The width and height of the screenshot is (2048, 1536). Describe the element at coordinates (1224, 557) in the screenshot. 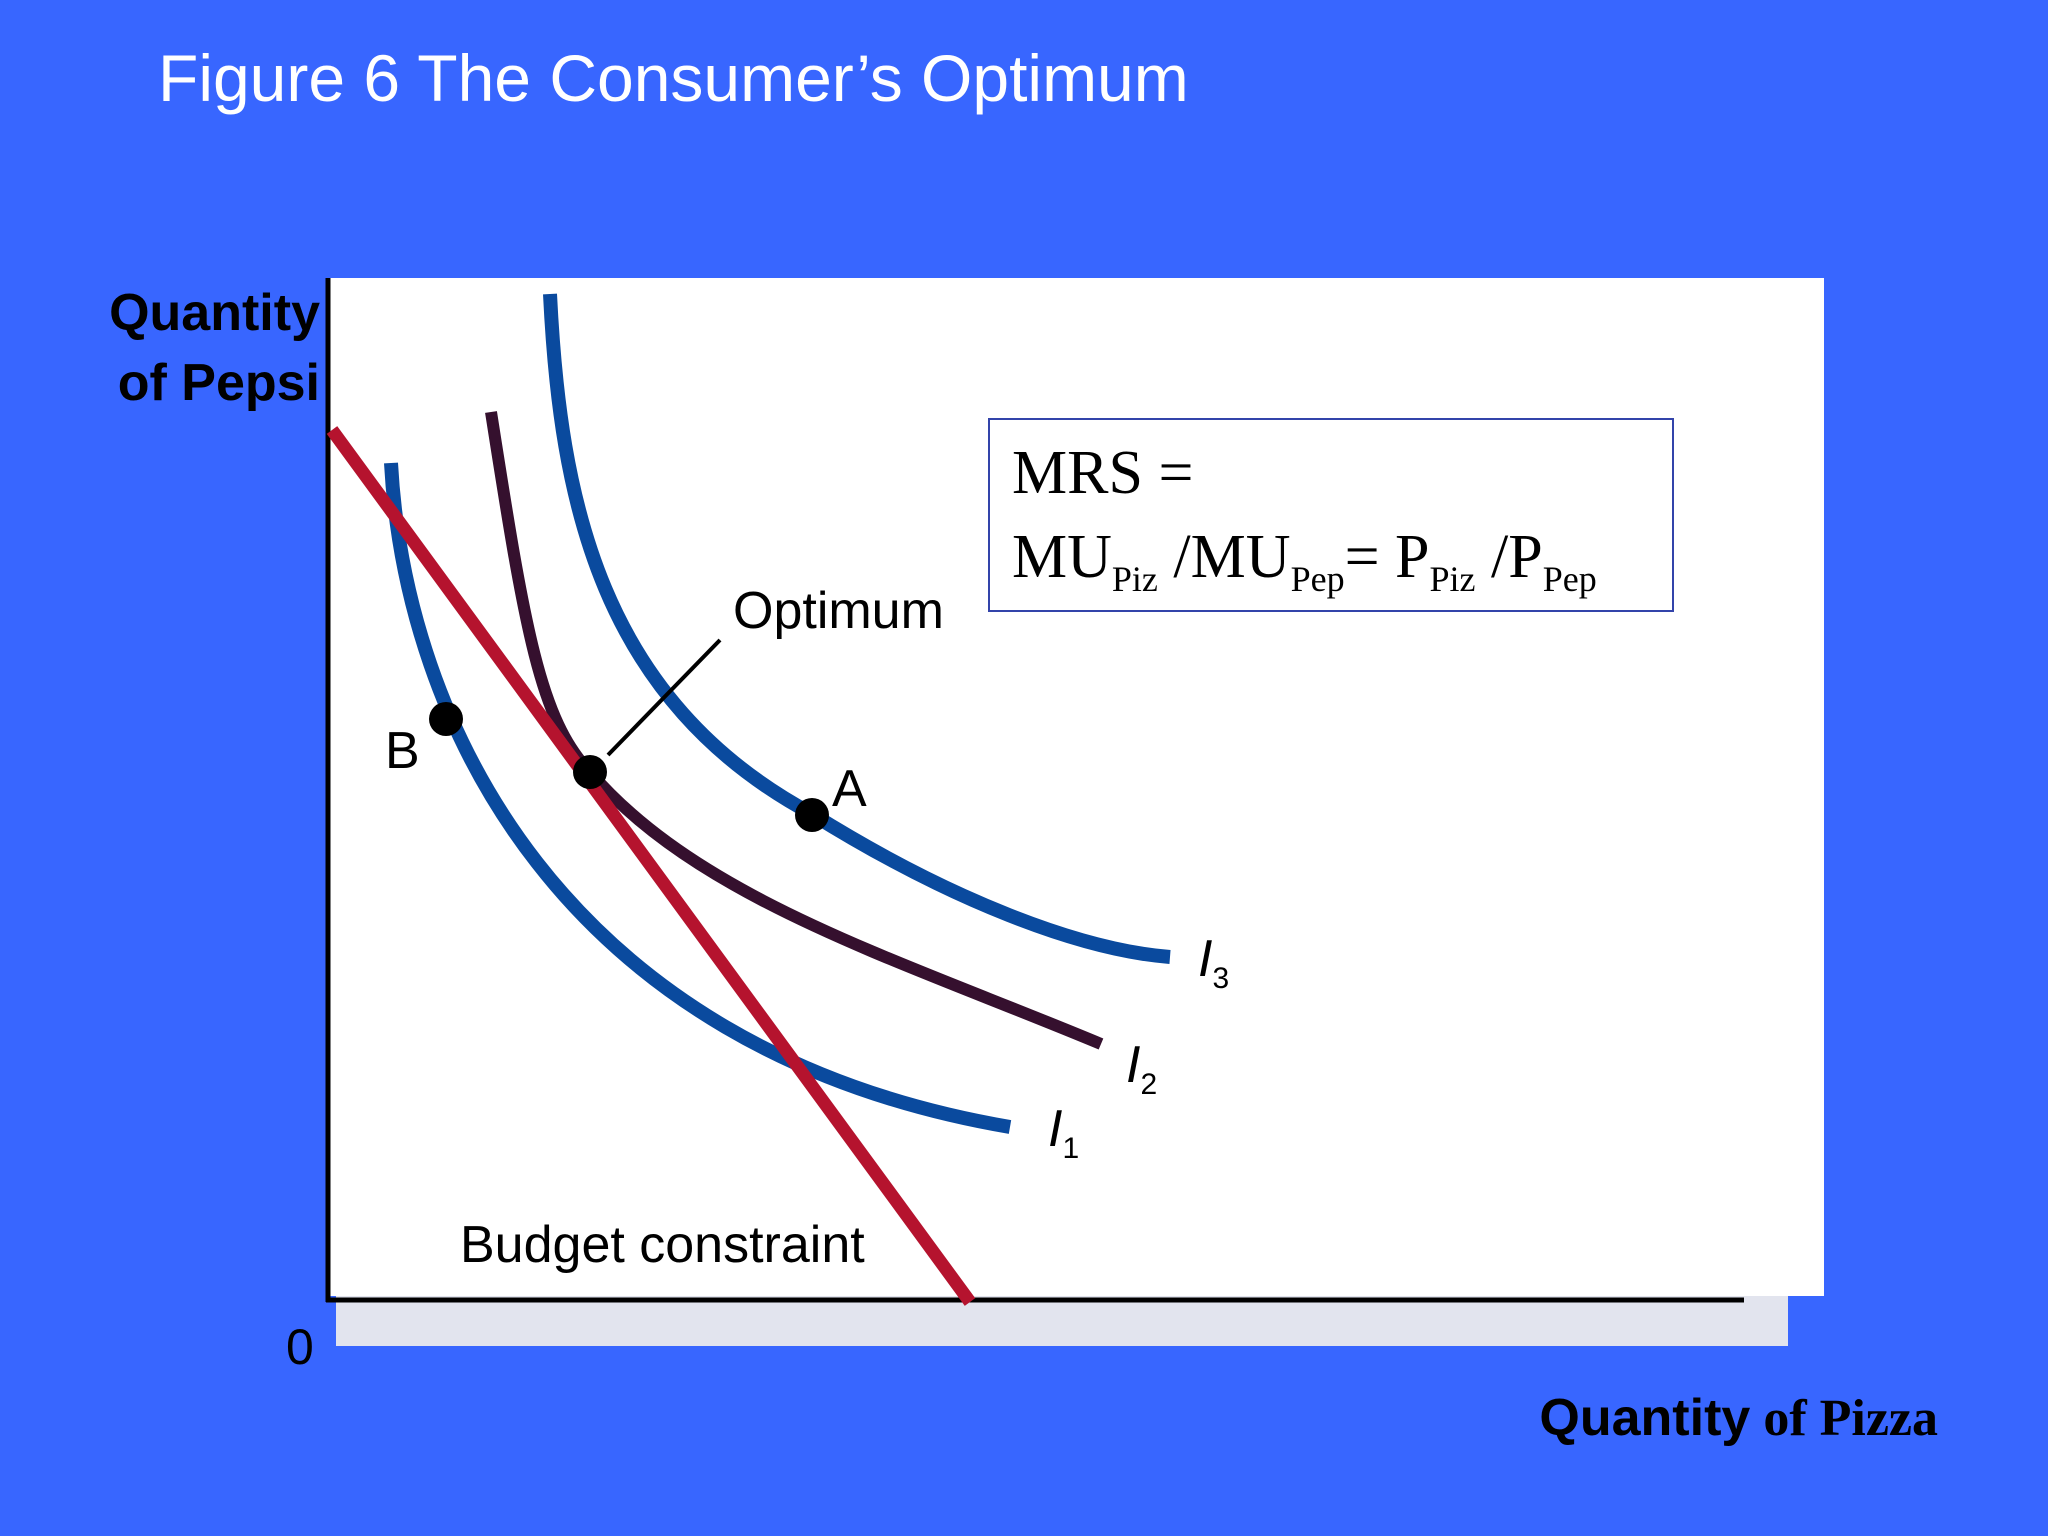

I see `formula-slash-mu: /MU` at that location.